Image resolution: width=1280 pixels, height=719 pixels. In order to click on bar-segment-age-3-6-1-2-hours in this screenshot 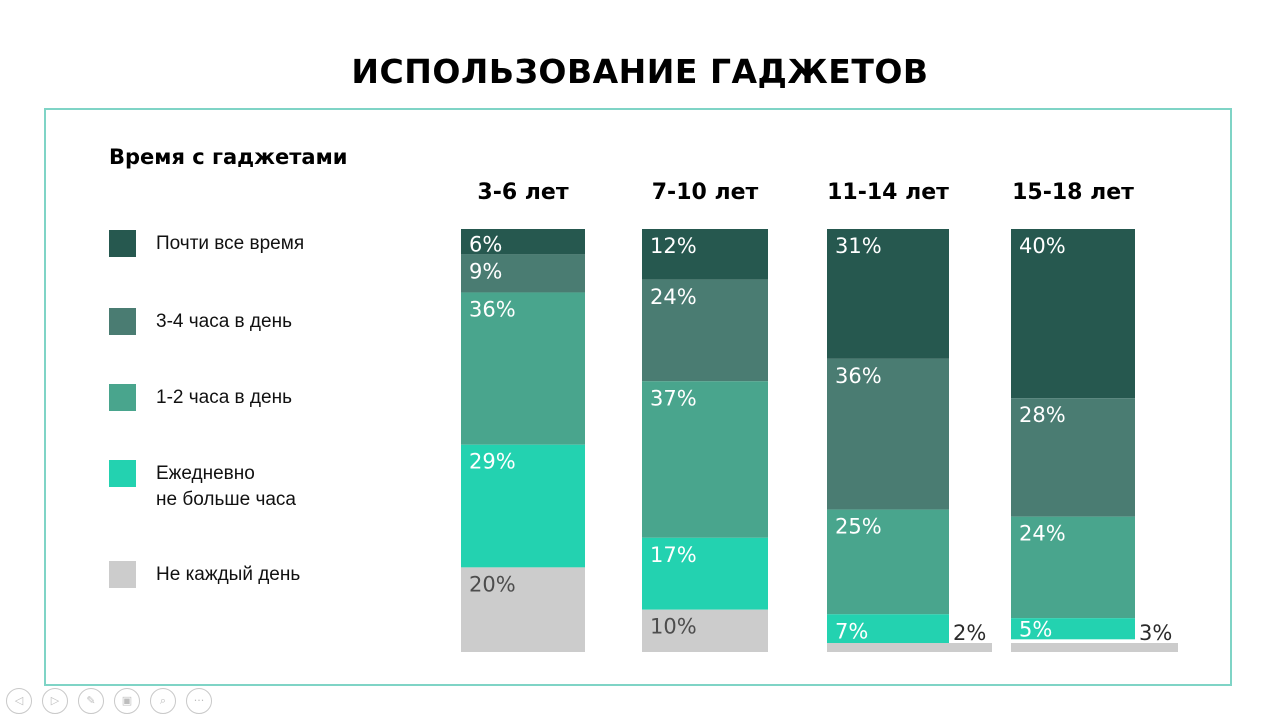, I will do `click(523, 368)`.